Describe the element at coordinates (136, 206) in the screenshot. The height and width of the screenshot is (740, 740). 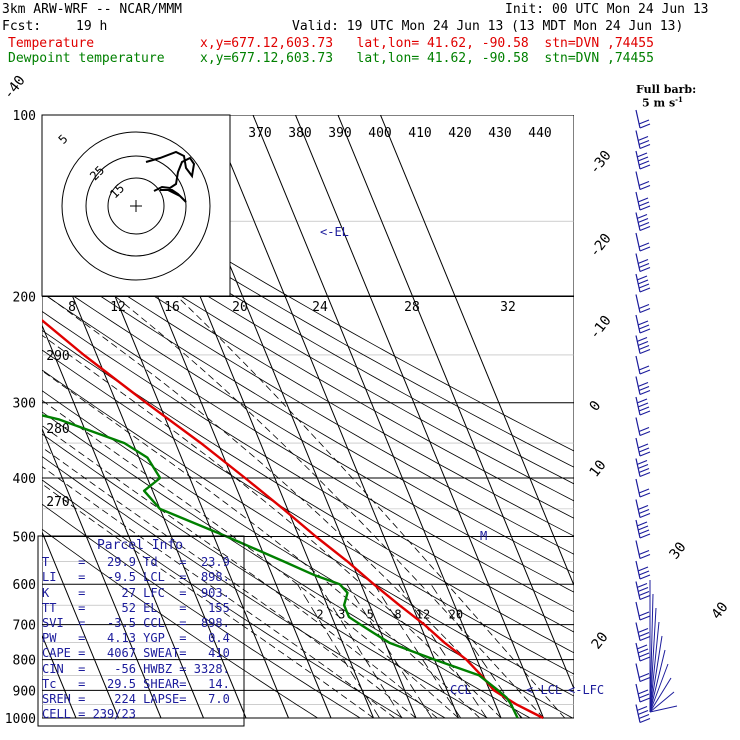
I see `hodograph-ring` at that location.